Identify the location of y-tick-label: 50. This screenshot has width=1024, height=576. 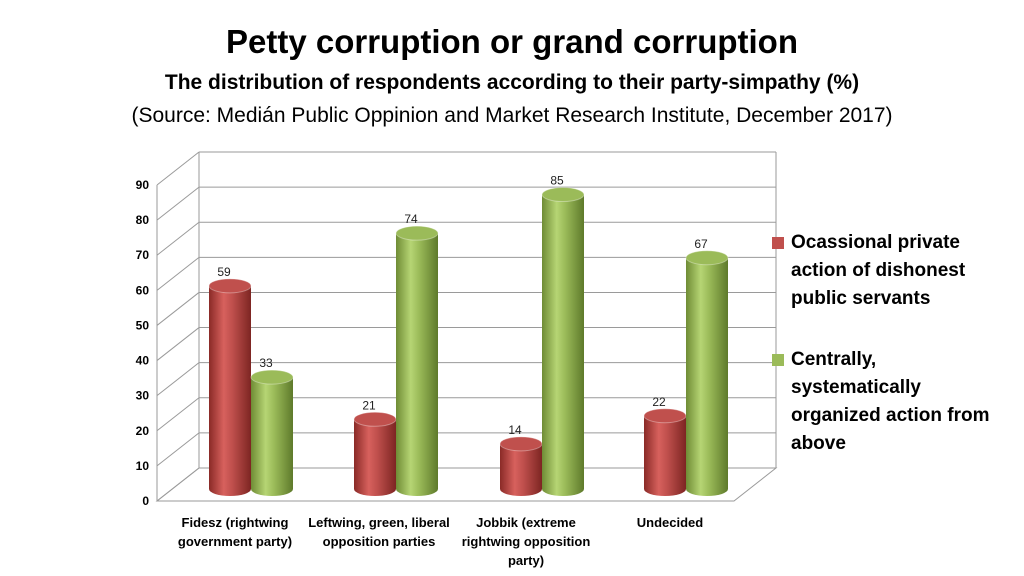
(143, 325).